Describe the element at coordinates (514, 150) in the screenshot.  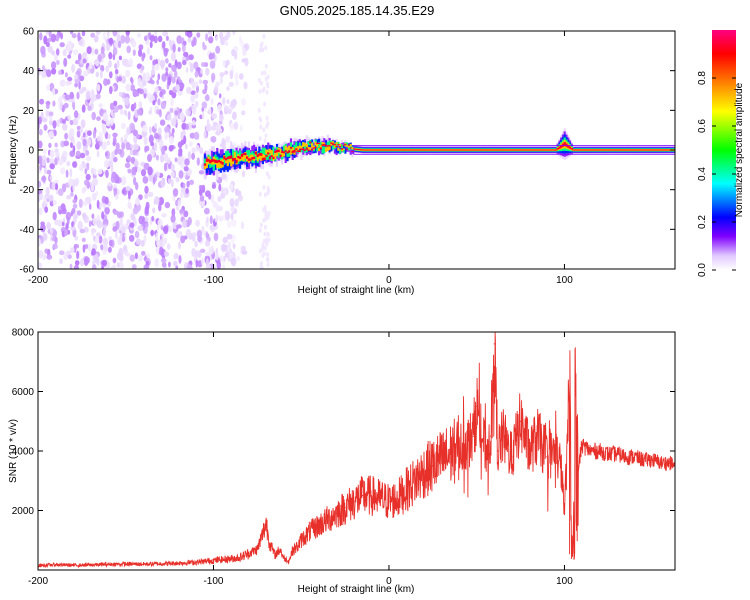
I see `signal-outline` at that location.